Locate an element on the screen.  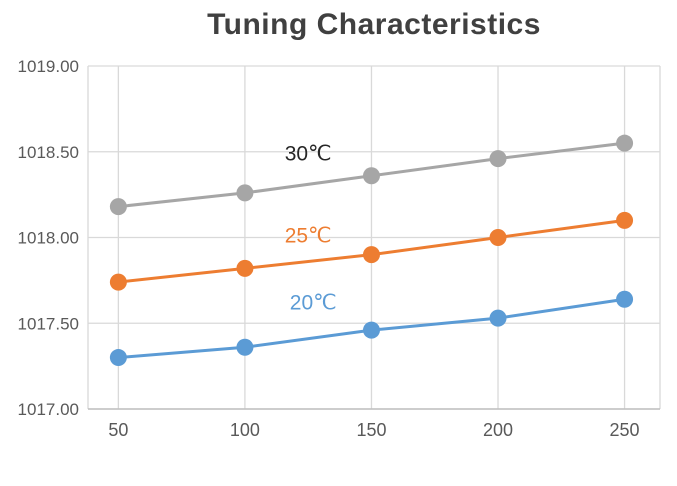
x-axis-tick-label: 150 is located at coordinates (371, 430).